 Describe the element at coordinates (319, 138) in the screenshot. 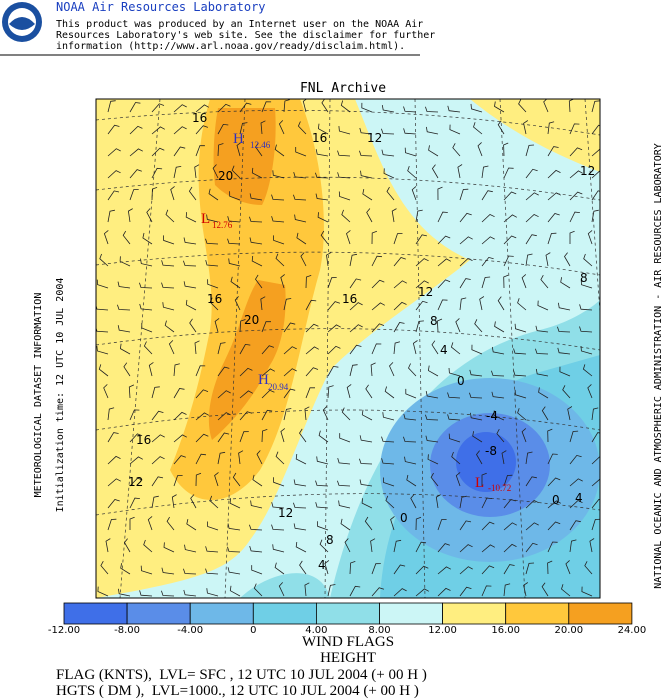

I see `contour-label: 16` at that location.